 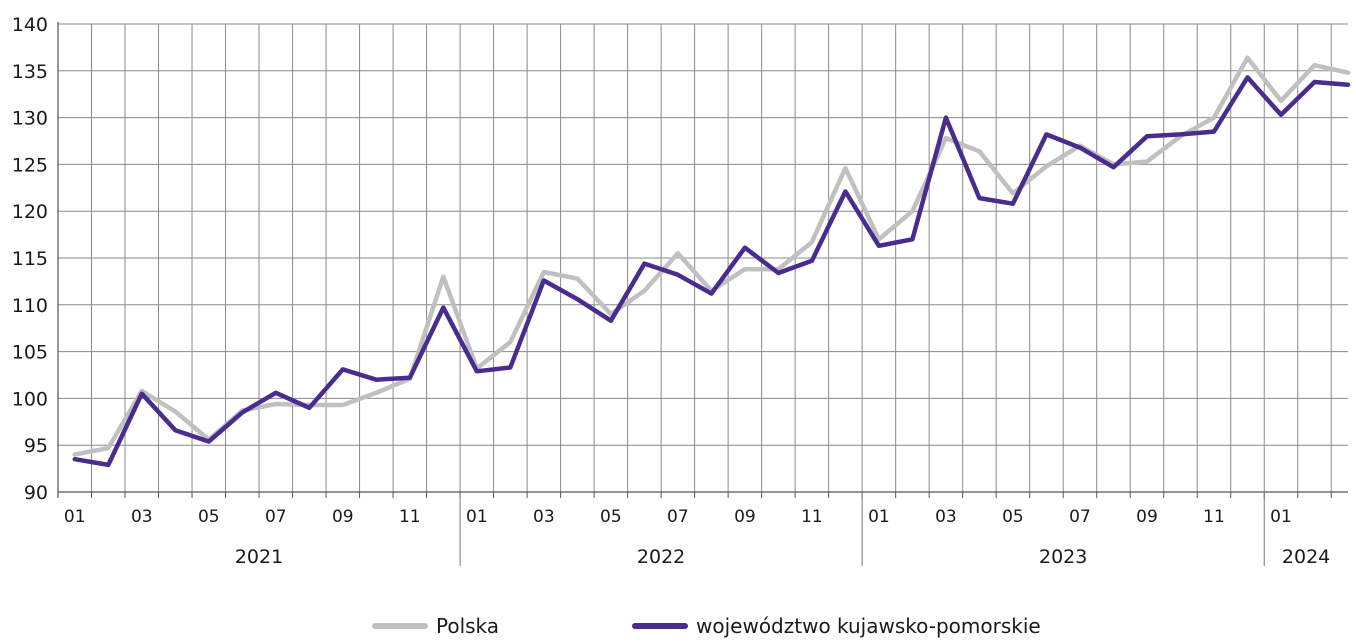 I want to click on y-tick-label: 90, so click(x=36, y=493).